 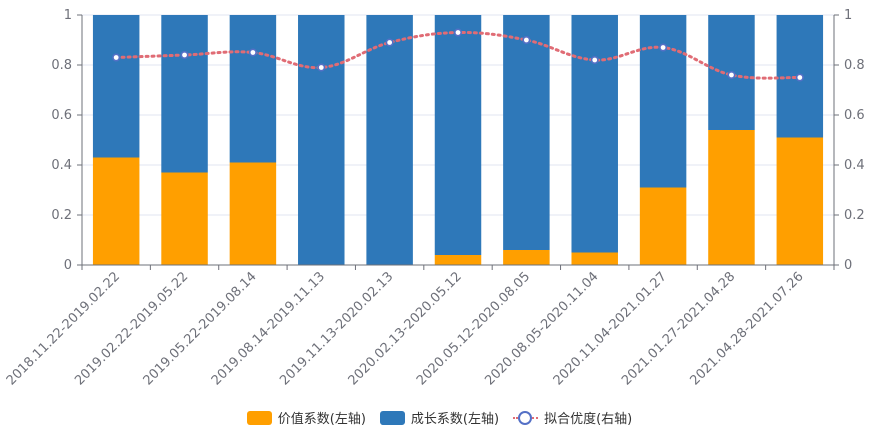 What do you see at coordinates (854, 65) in the screenshot?
I see `y-right-tick-label: 0.8` at bounding box center [854, 65].